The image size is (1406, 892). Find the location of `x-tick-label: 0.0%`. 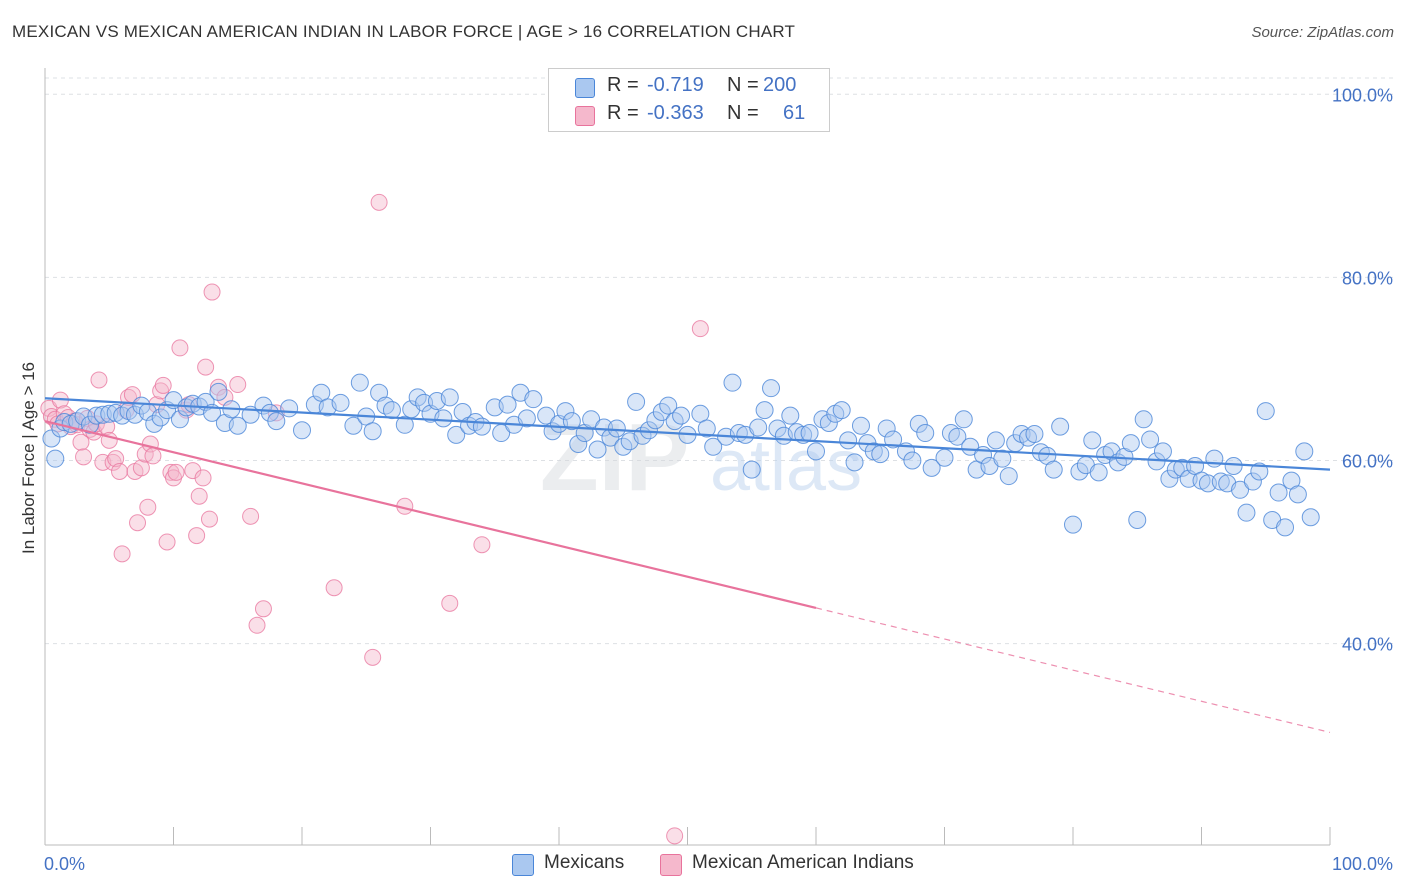

x-tick-label: 0.0% is located at coordinates (64, 864).